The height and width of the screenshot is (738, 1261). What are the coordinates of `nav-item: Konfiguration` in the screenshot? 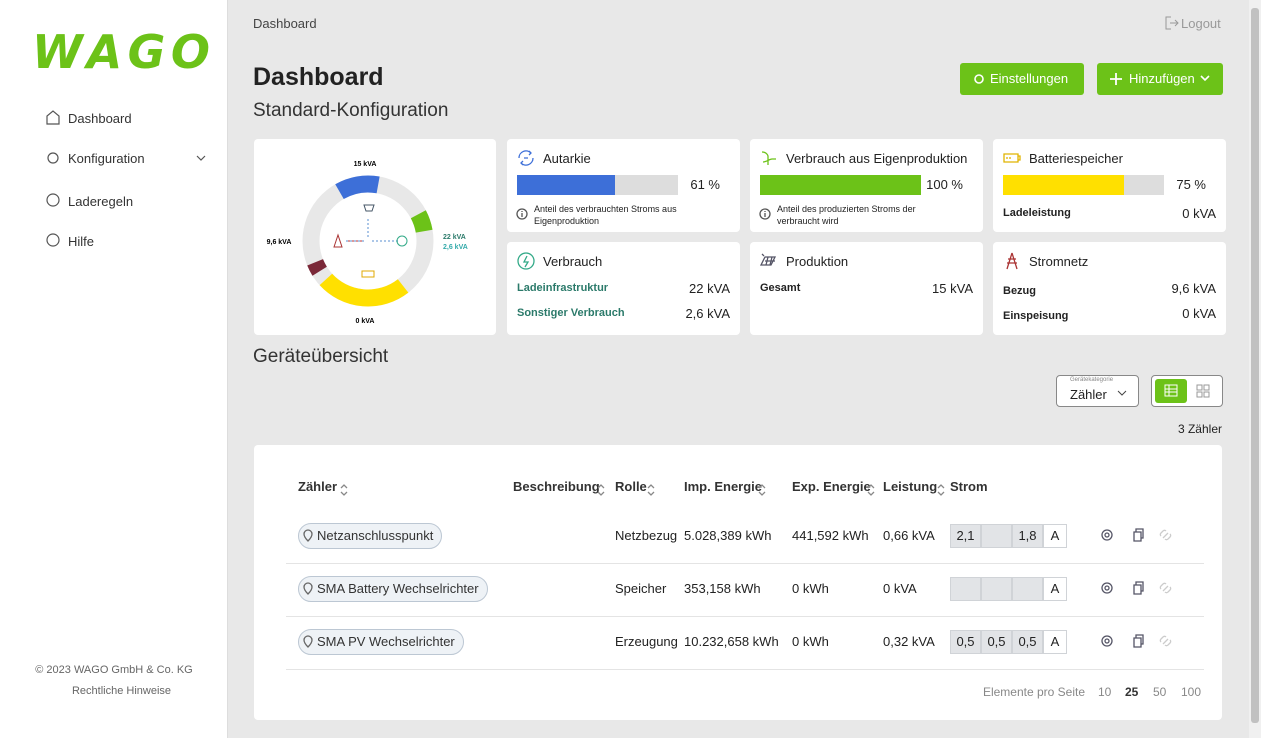 It's located at (106, 158).